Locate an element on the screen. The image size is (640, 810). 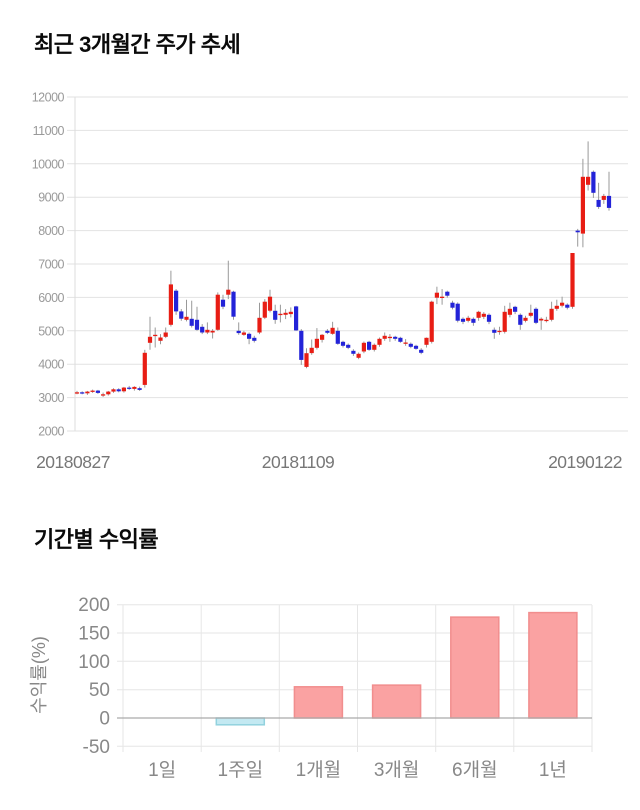
y-axis-tick-label: 50 is located at coordinates (99, 690).